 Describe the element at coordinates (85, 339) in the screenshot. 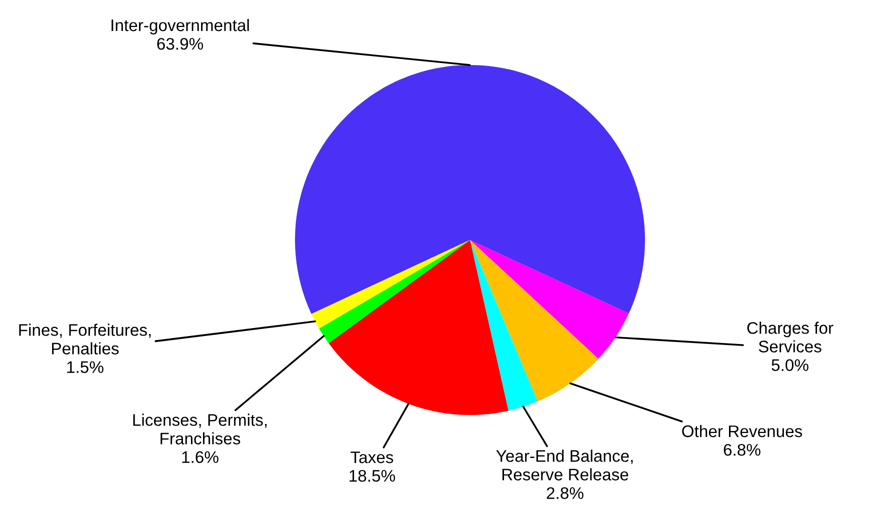

I see `slice-label: Fines, Forfeitures, Penalties` at that location.